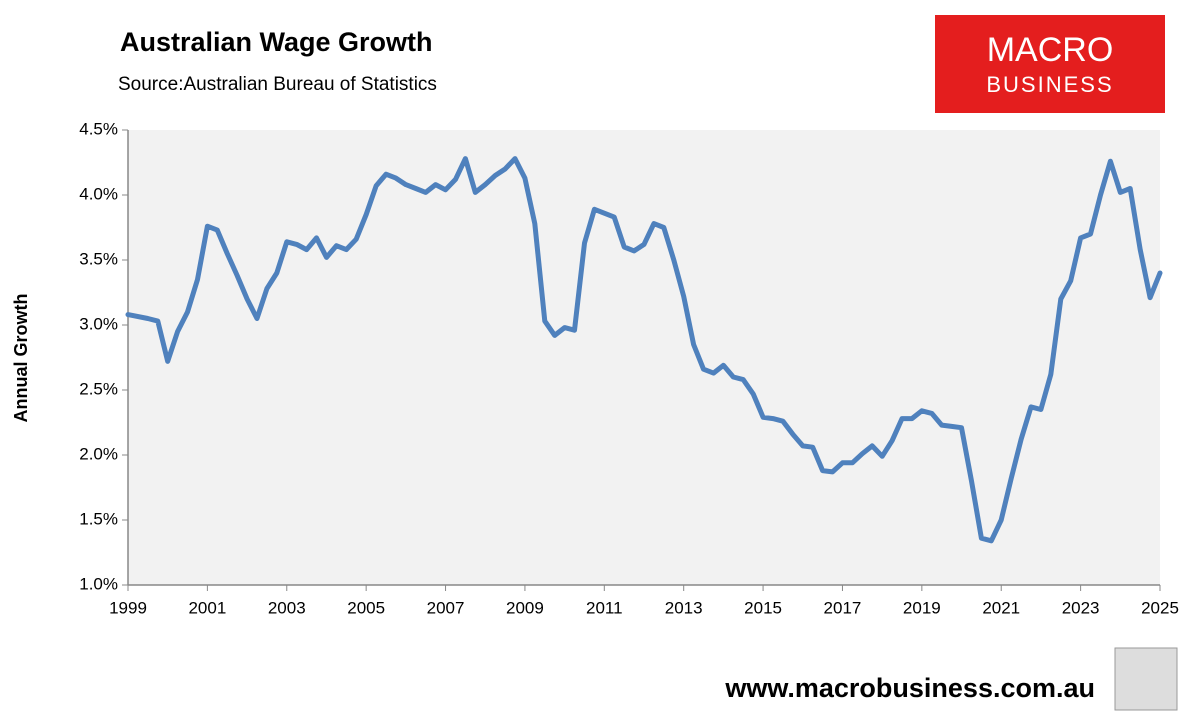  What do you see at coordinates (98, 518) in the screenshot?
I see `y-tick-label: 1.5%` at bounding box center [98, 518].